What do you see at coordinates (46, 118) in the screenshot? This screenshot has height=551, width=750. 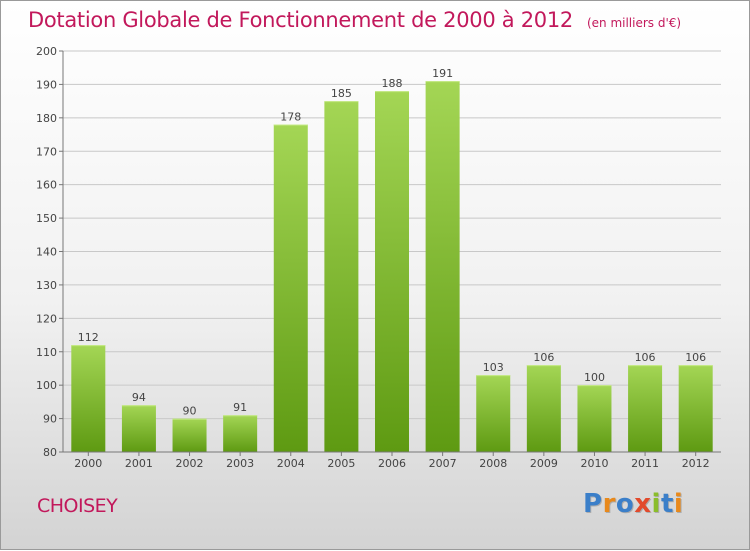 I see `y-tick-label: 180` at bounding box center [46, 118].